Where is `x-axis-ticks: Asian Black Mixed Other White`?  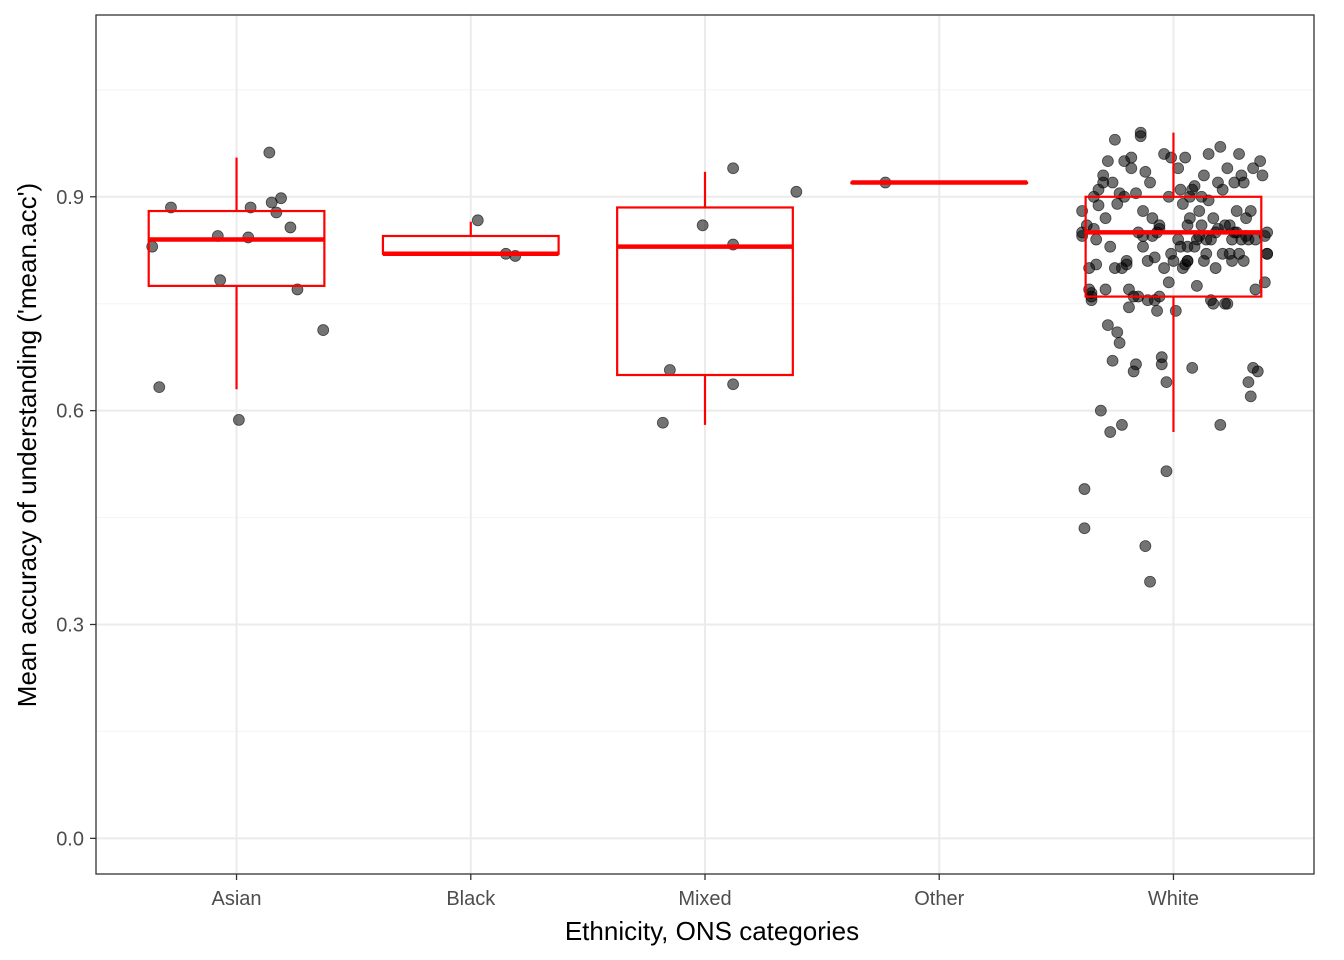 x-axis-ticks: Asian Black Mixed Other White is located at coordinates (705, 892).